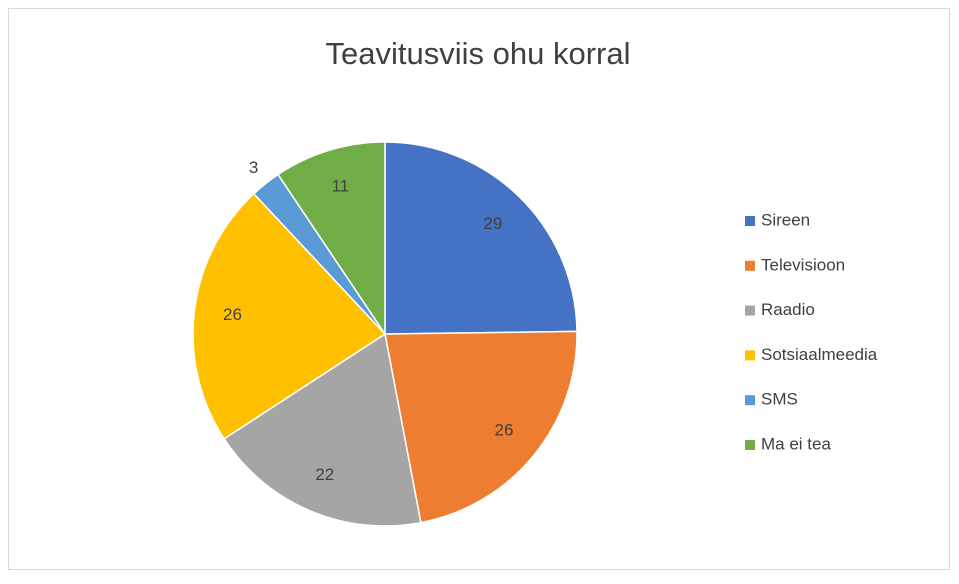 The width and height of the screenshot is (959, 584). What do you see at coordinates (253, 167) in the screenshot?
I see `data-label: 3` at bounding box center [253, 167].